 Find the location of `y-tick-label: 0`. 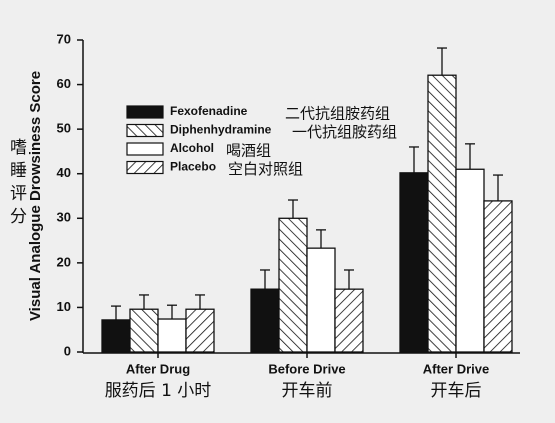

y-tick-label: 0 is located at coordinates (67, 350).